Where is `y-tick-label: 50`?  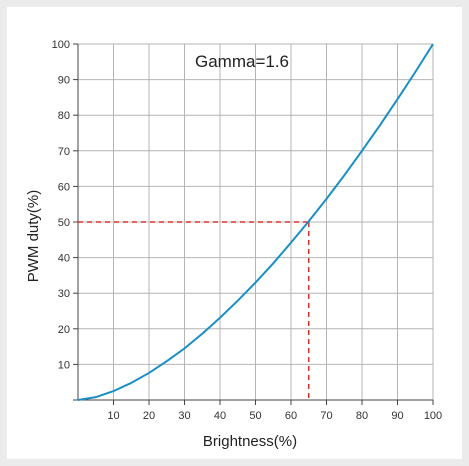
y-tick-label: 50 is located at coordinates (64, 223).